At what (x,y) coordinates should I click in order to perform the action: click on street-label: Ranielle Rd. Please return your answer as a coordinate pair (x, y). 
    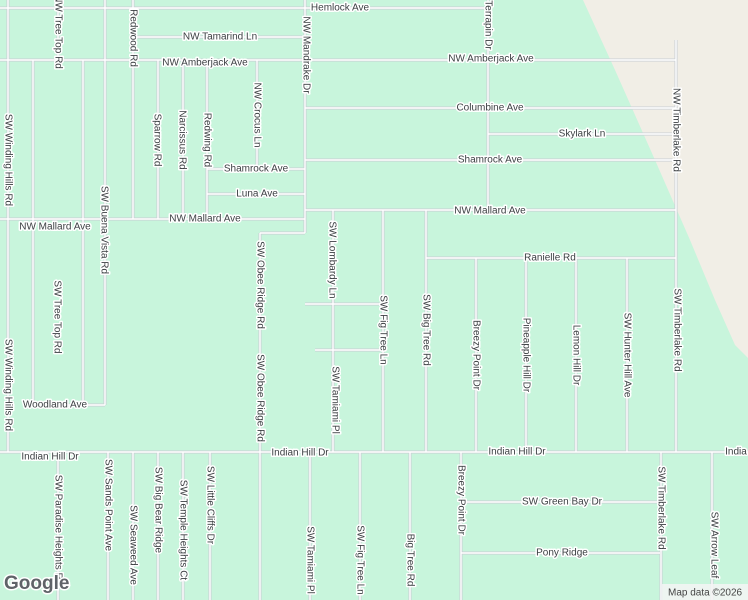
    Looking at the image, I should click on (550, 258).